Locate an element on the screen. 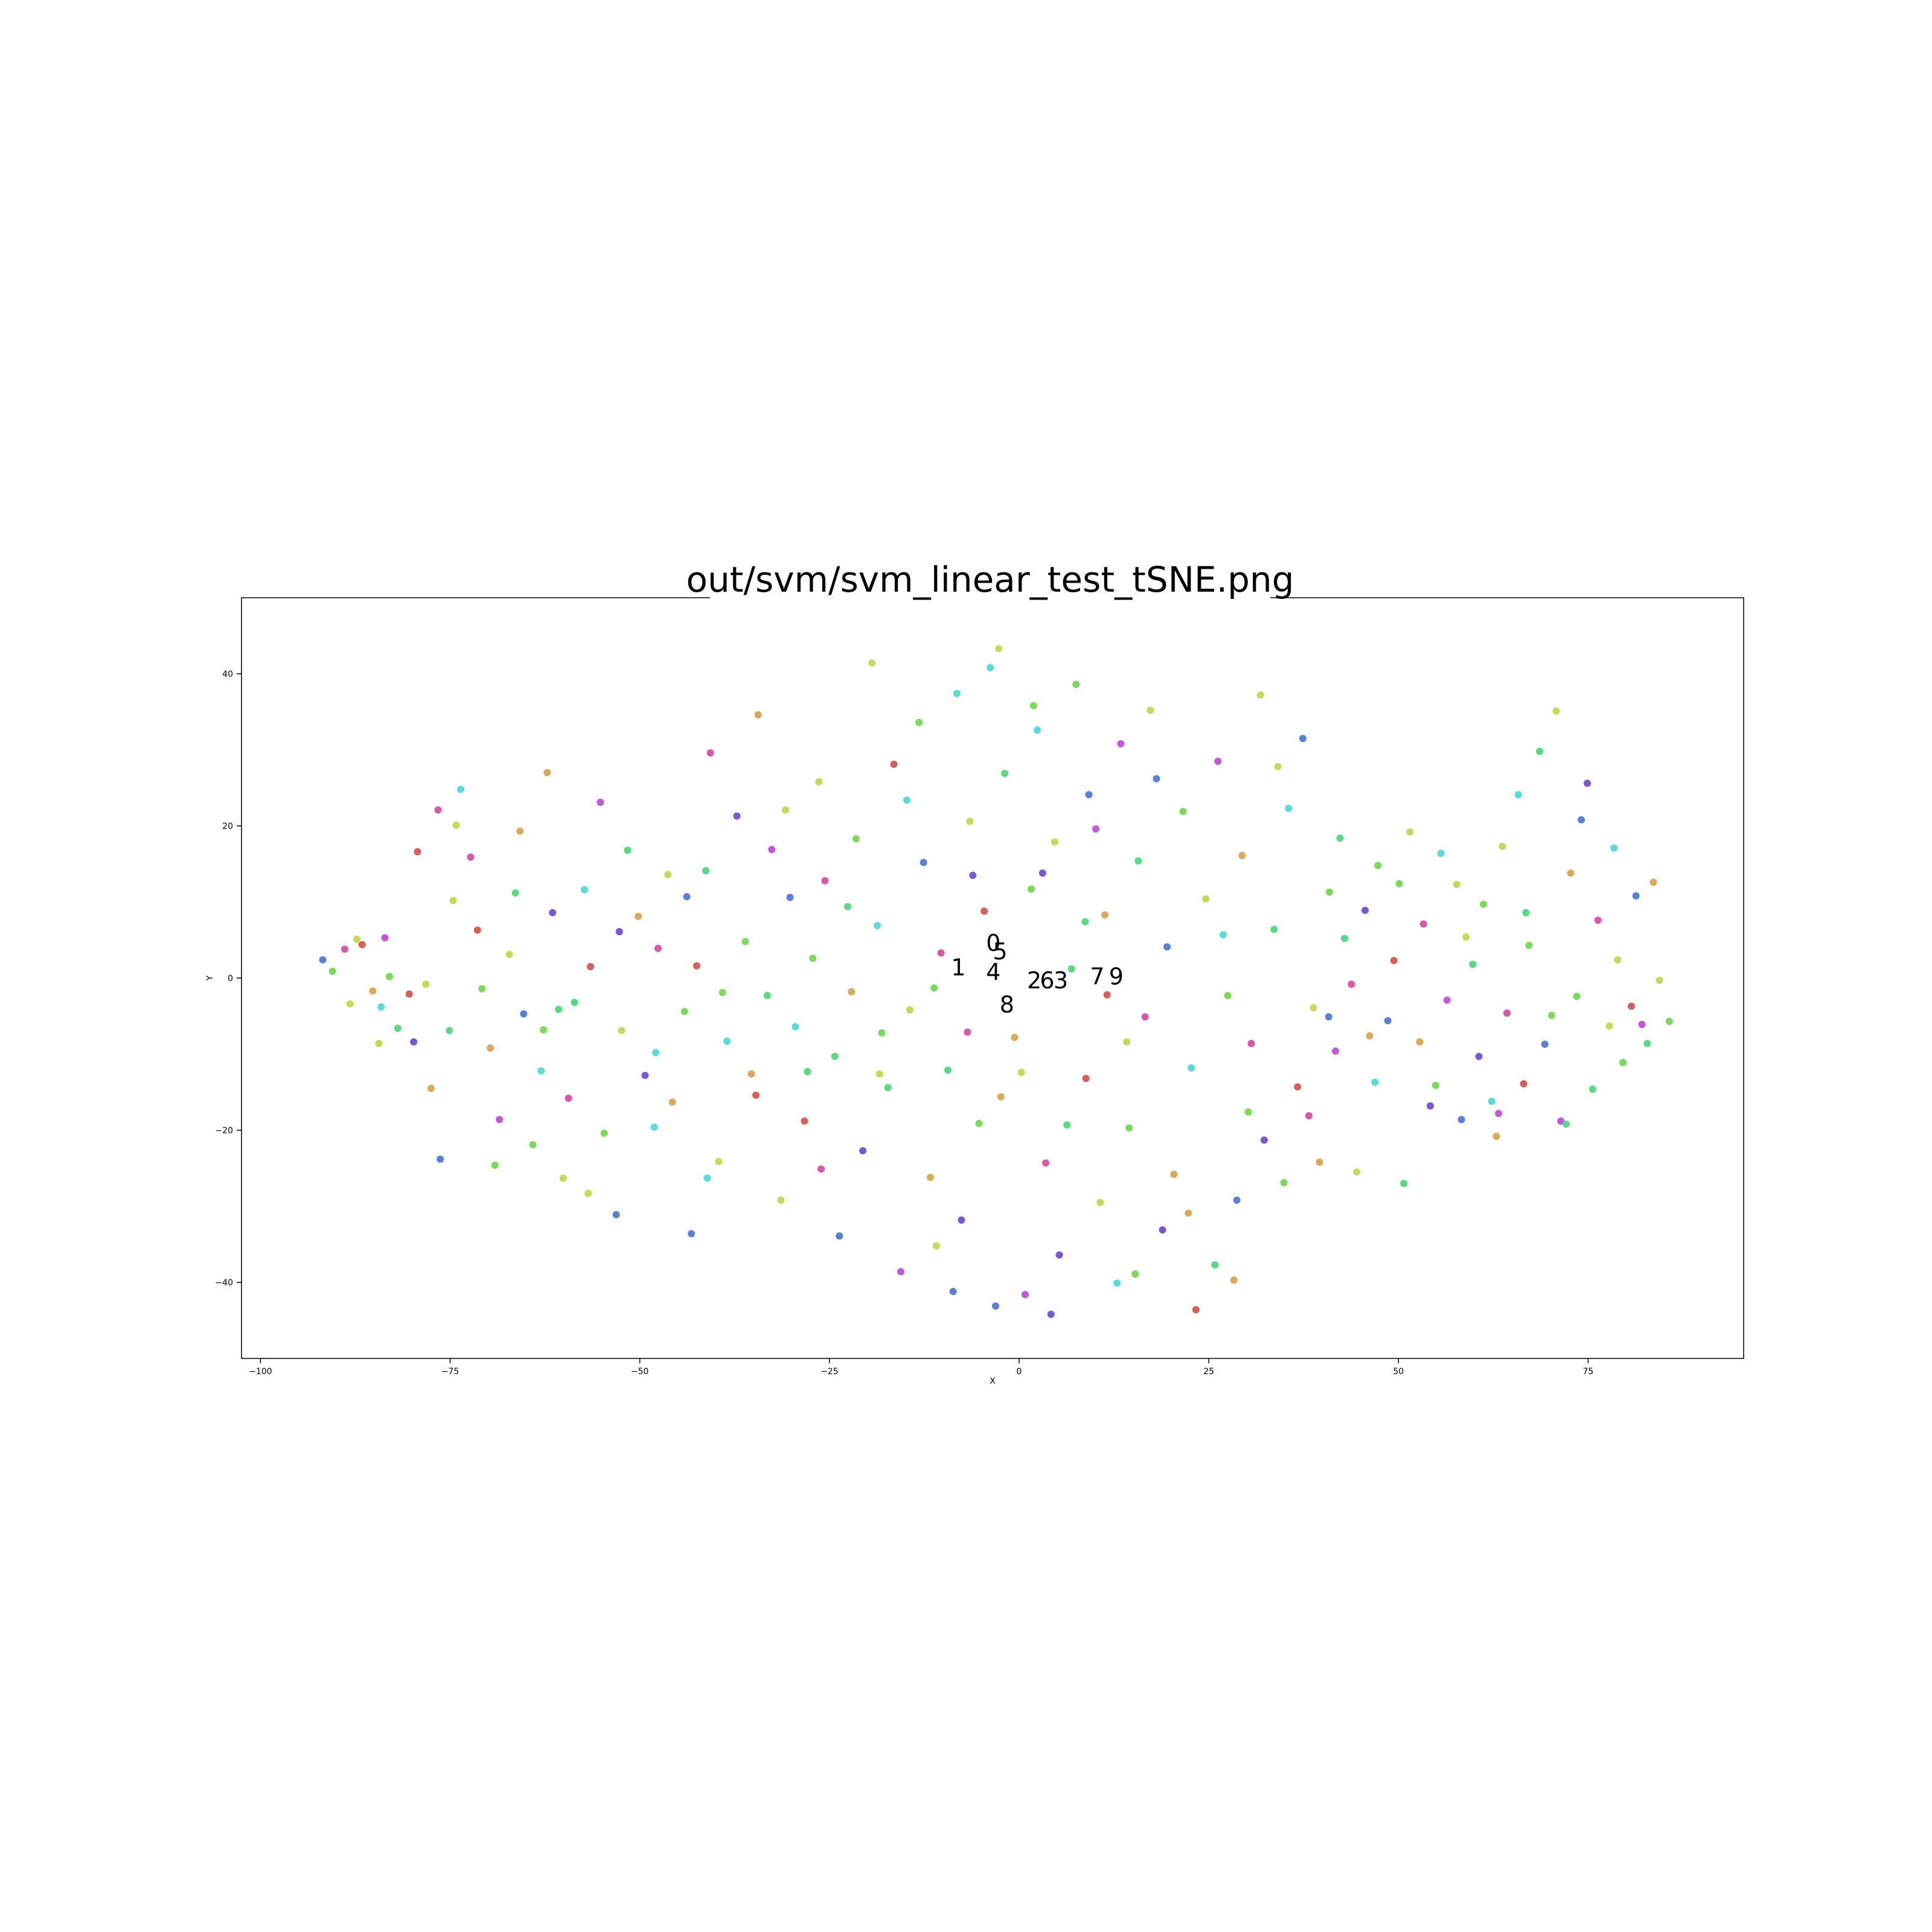 The width and height of the screenshot is (1932, 1932). y-tick-label: −20 is located at coordinates (224, 1131).